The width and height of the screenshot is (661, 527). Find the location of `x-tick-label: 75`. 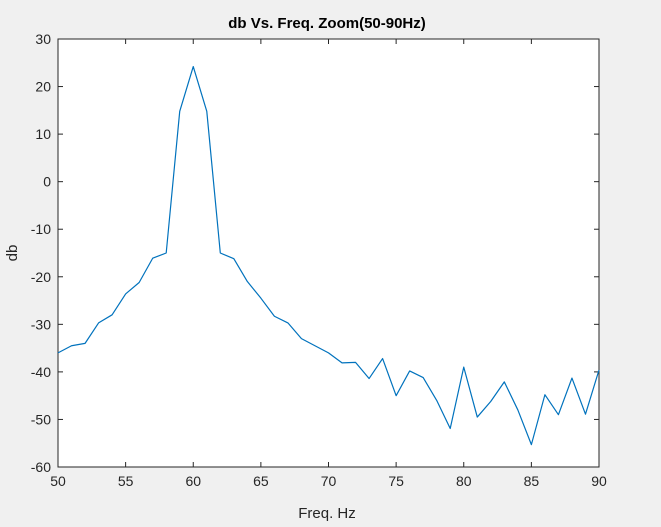

x-tick-label: 75 is located at coordinates (396, 481).